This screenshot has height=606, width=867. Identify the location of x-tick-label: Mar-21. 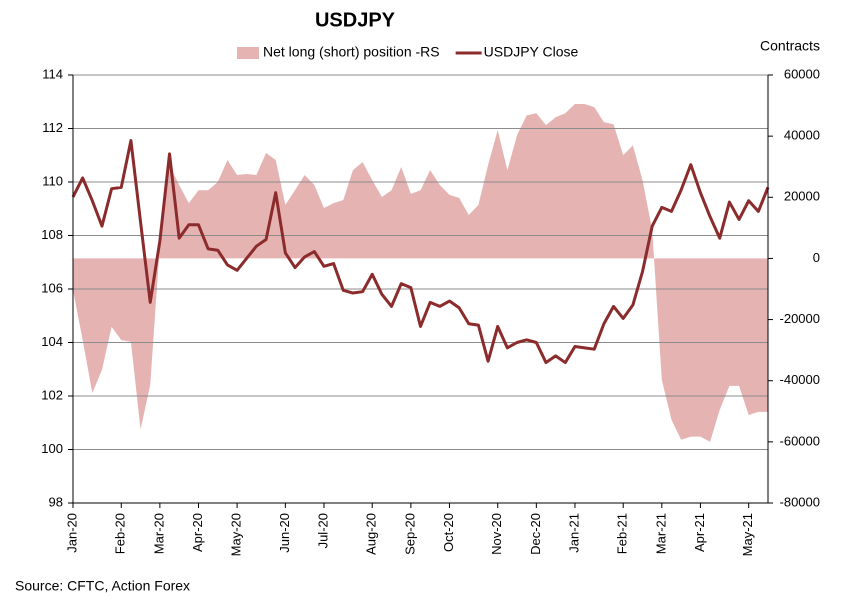
(660, 533).